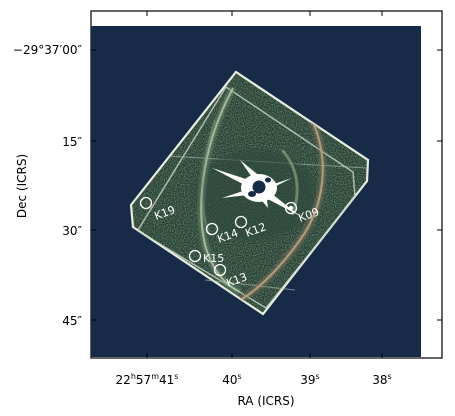  I want to click on x-tick-label-2: 39s, so click(309, 379).